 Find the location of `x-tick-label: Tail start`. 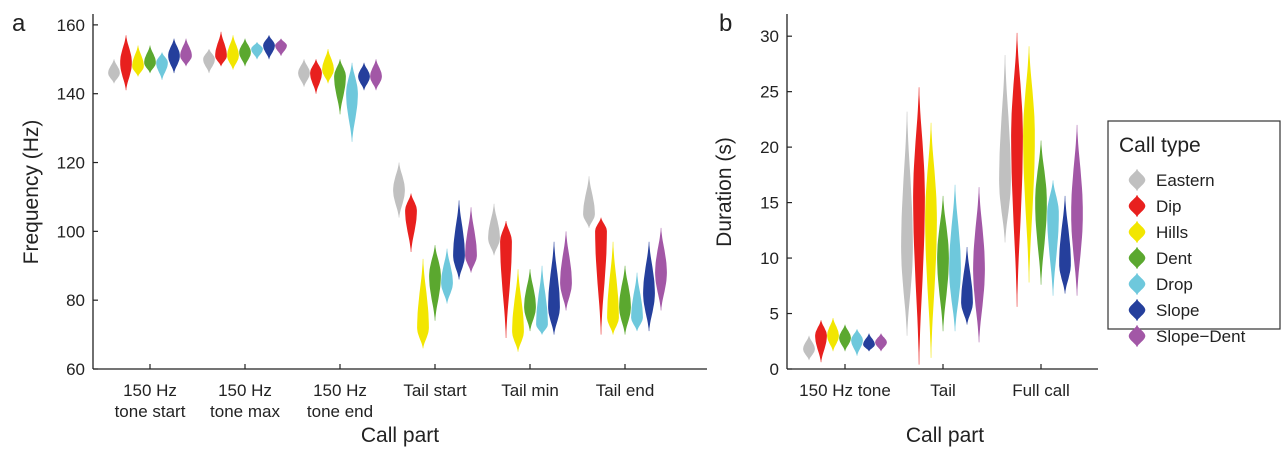

x-tick-label: Tail start is located at coordinates (435, 390).